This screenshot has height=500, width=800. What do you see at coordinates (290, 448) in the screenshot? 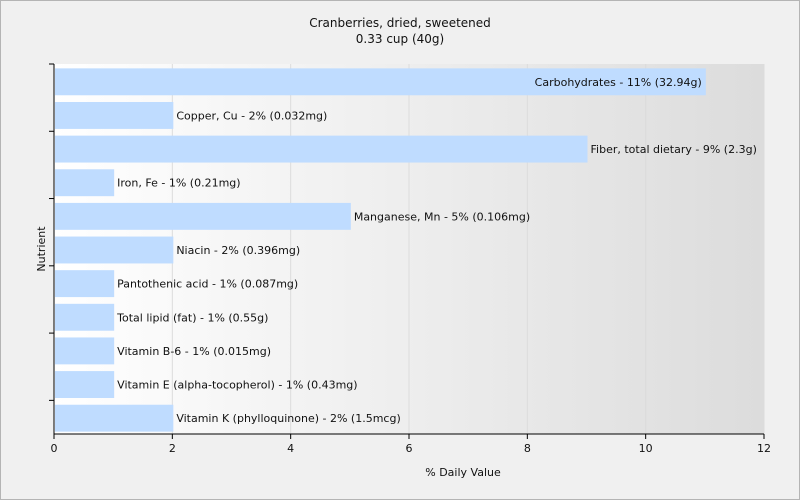
I see `x-tick-label: 4` at bounding box center [290, 448].